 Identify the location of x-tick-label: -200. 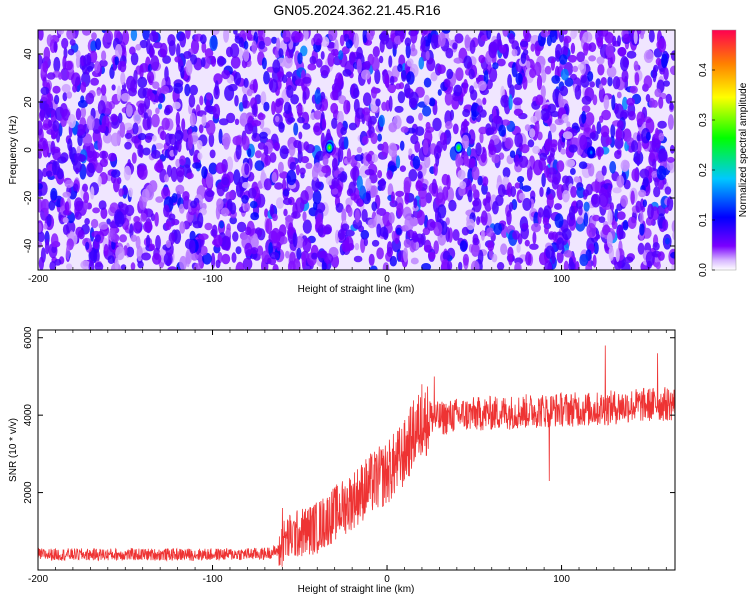
(38, 279).